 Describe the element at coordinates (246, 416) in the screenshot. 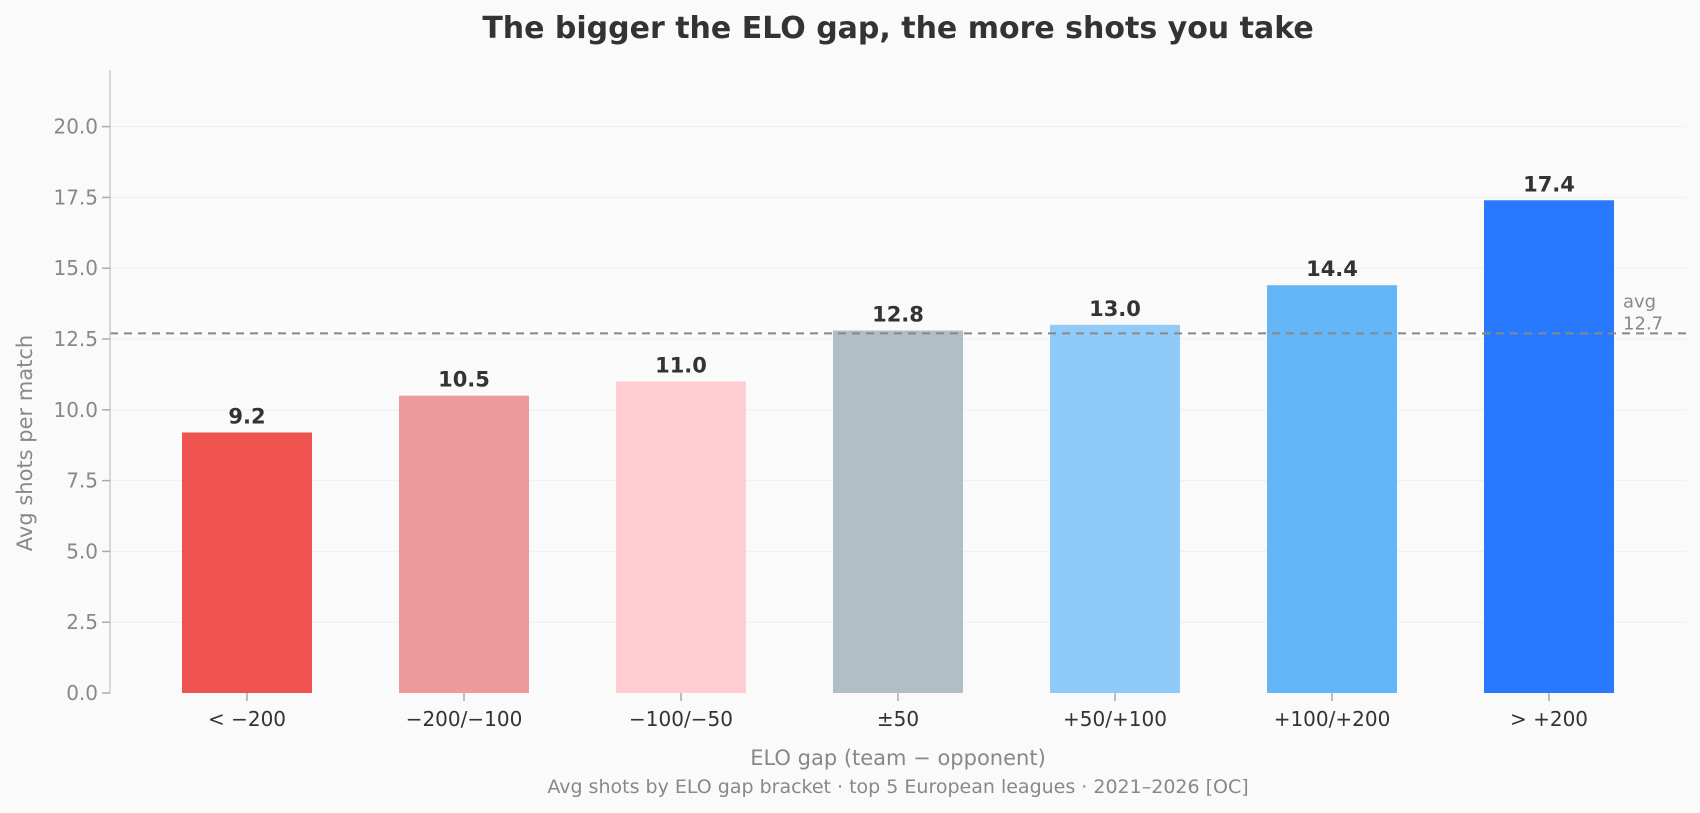

I see `bar-value-label: 9.2` at that location.